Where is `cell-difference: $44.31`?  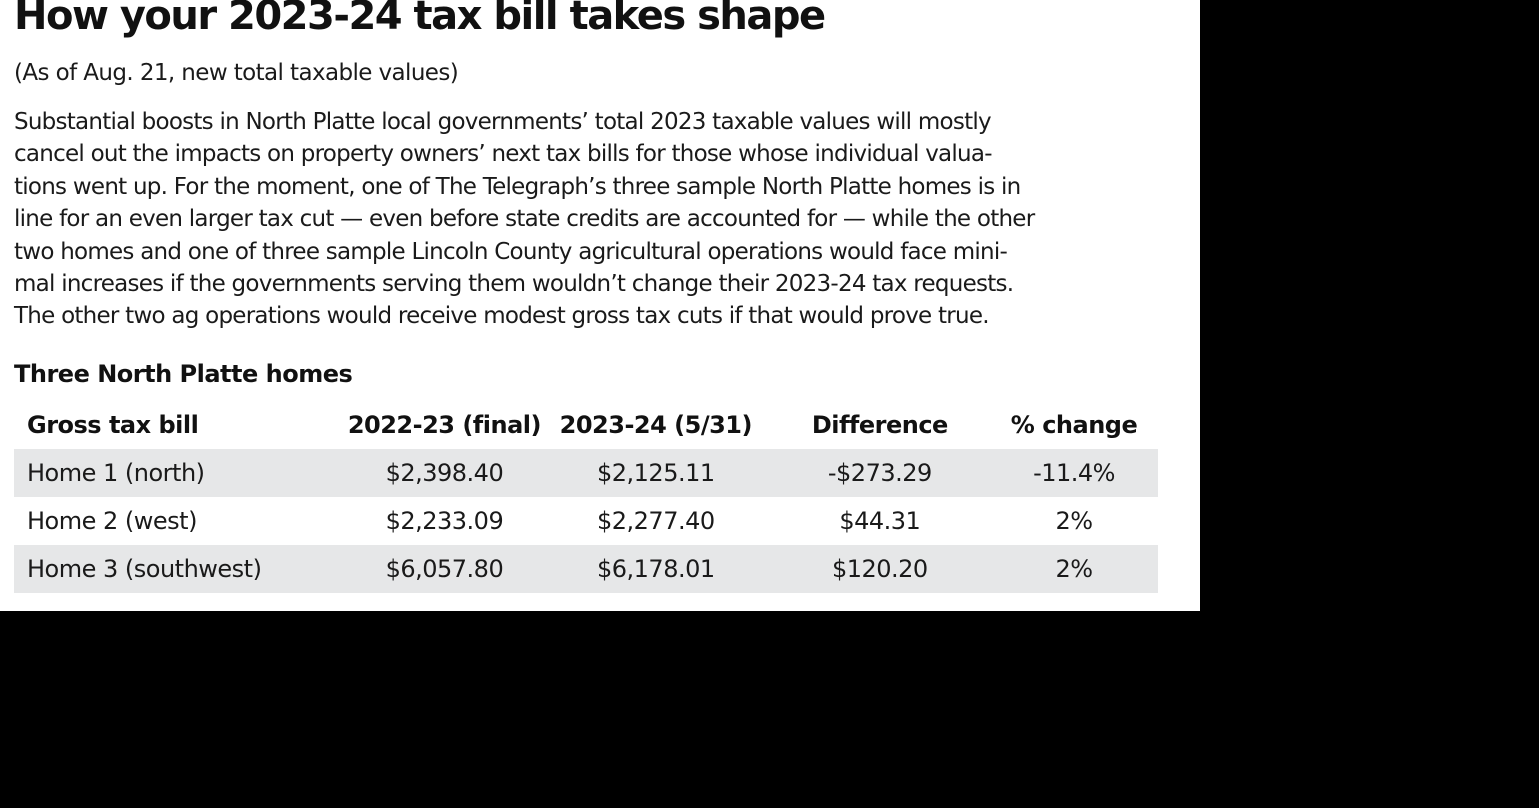
cell-difference: $44.31 is located at coordinates (880, 521).